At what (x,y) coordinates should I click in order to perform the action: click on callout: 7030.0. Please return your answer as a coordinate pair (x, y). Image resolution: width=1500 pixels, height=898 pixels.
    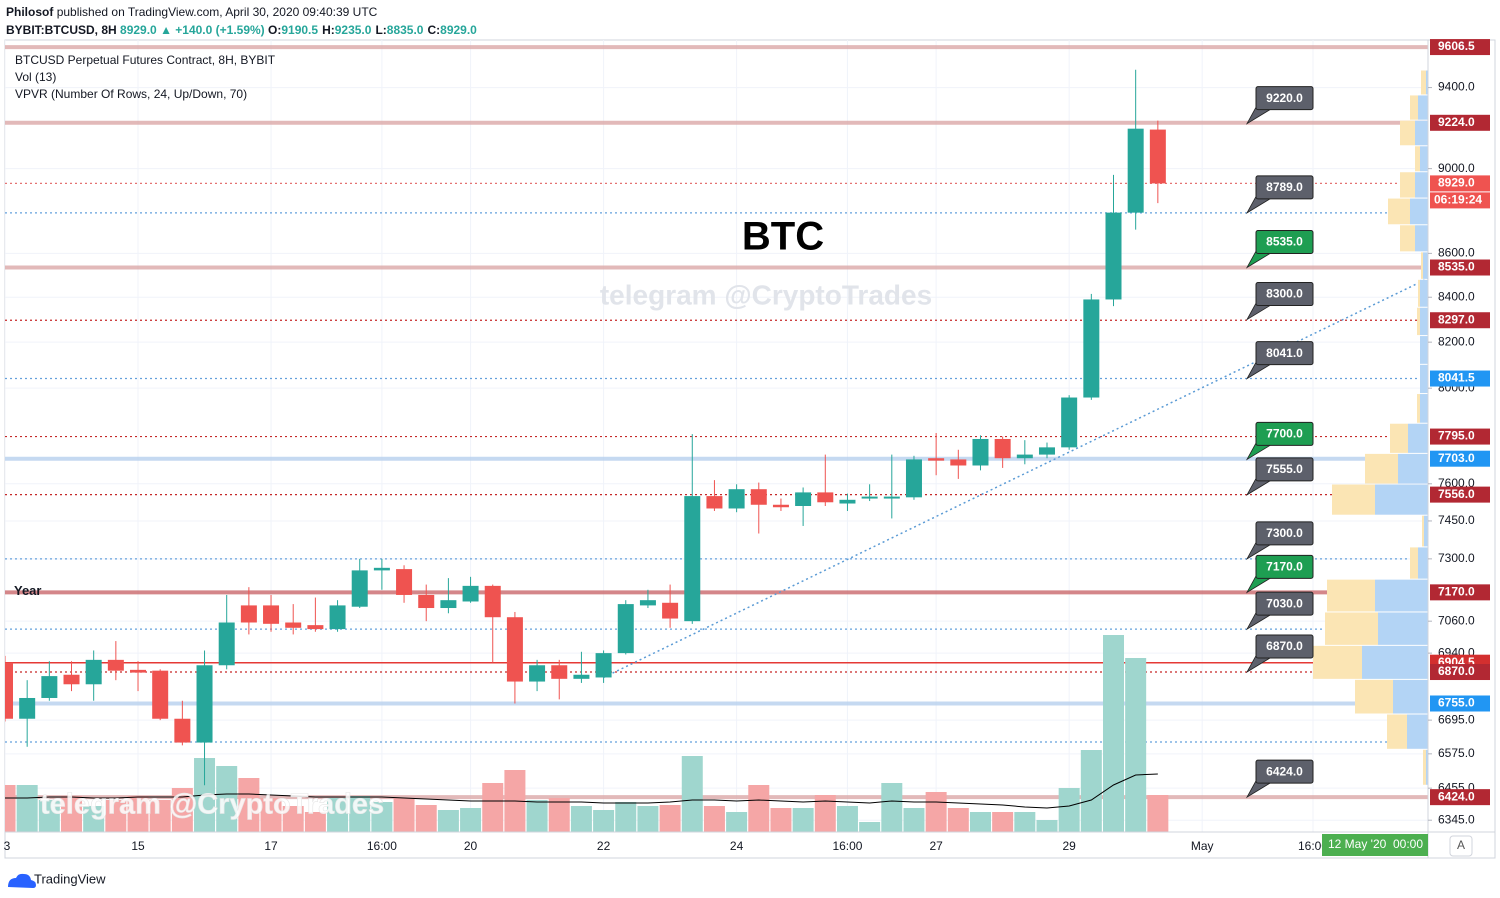
    Looking at the image, I should click on (1279, 611).